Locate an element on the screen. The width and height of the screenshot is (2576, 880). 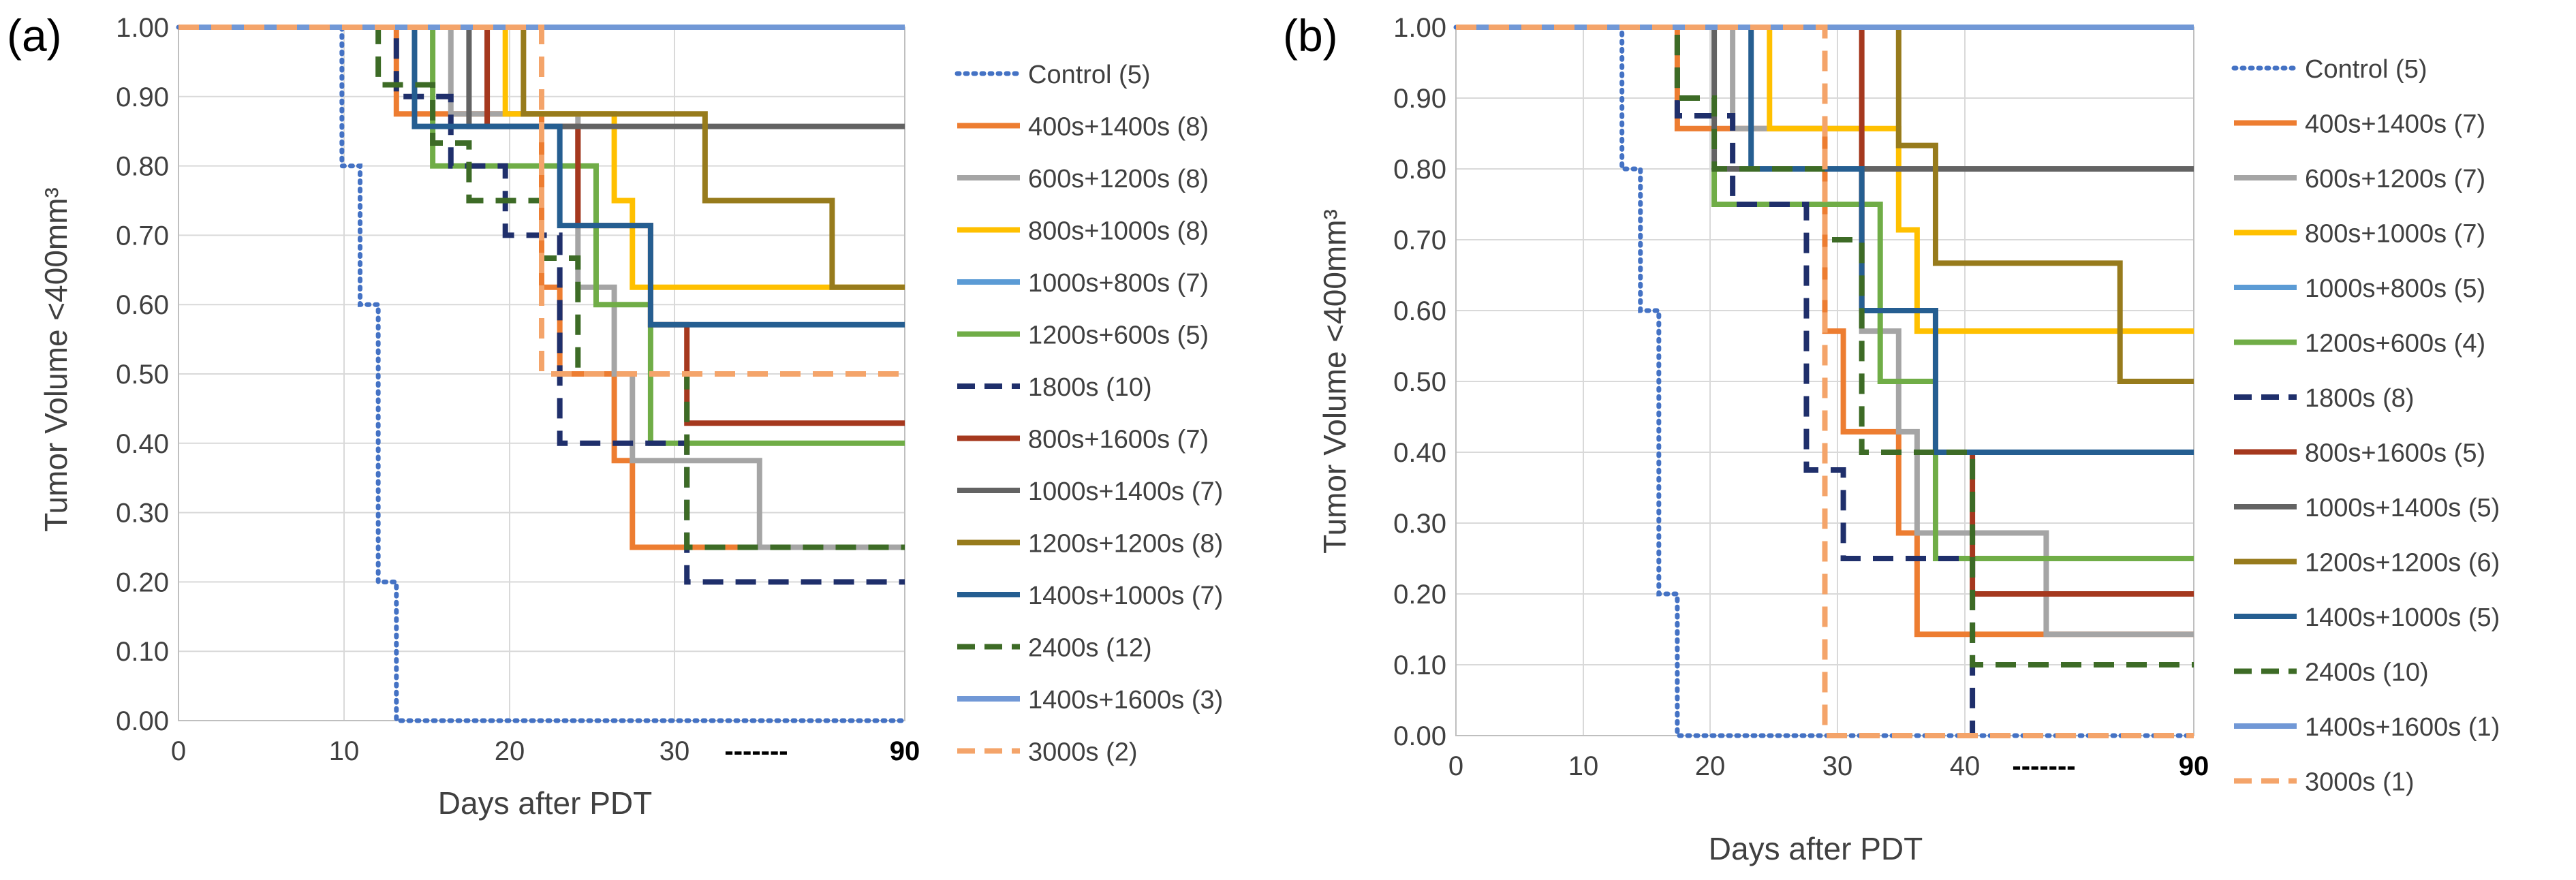
legend-item: 1800s (10) is located at coordinates (1054, 388).